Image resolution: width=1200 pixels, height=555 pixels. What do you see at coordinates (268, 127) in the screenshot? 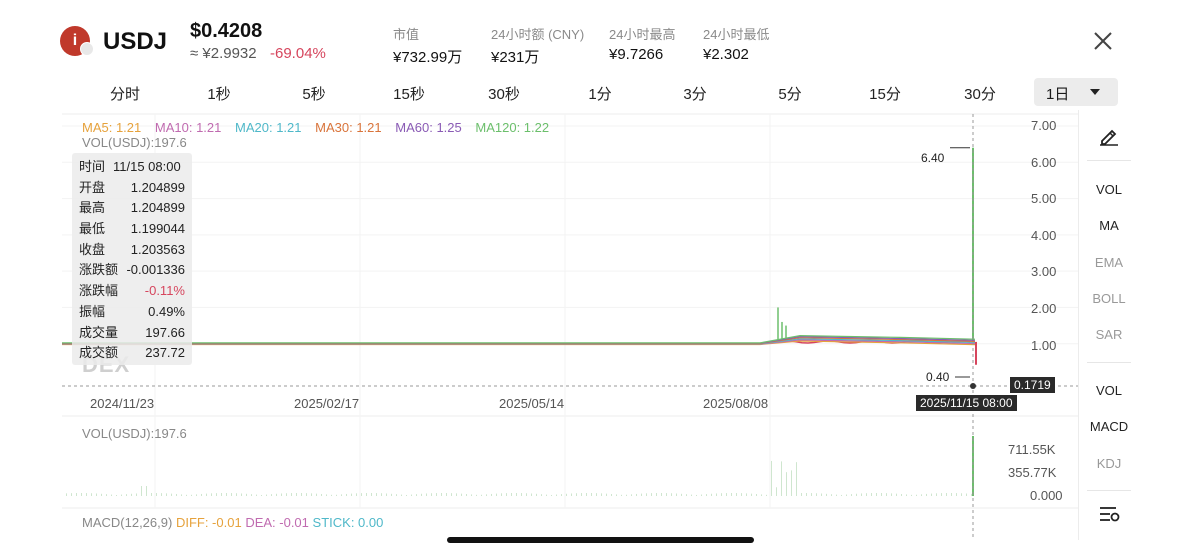
I see `ma20-legend: MA20: 1.21` at bounding box center [268, 127].